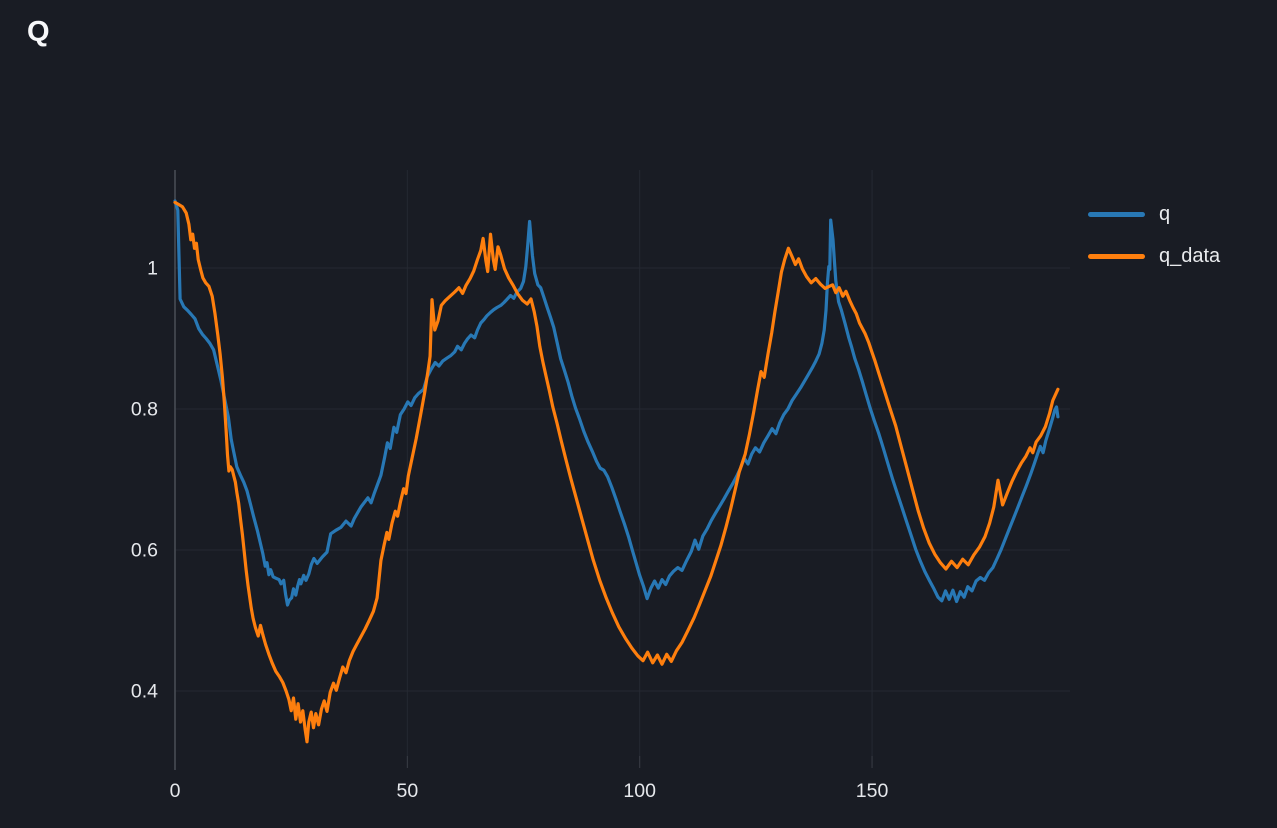 This screenshot has height=828, width=1277. Describe the element at coordinates (1154, 256) in the screenshot. I see `legend-item-q_data: q_data` at that location.